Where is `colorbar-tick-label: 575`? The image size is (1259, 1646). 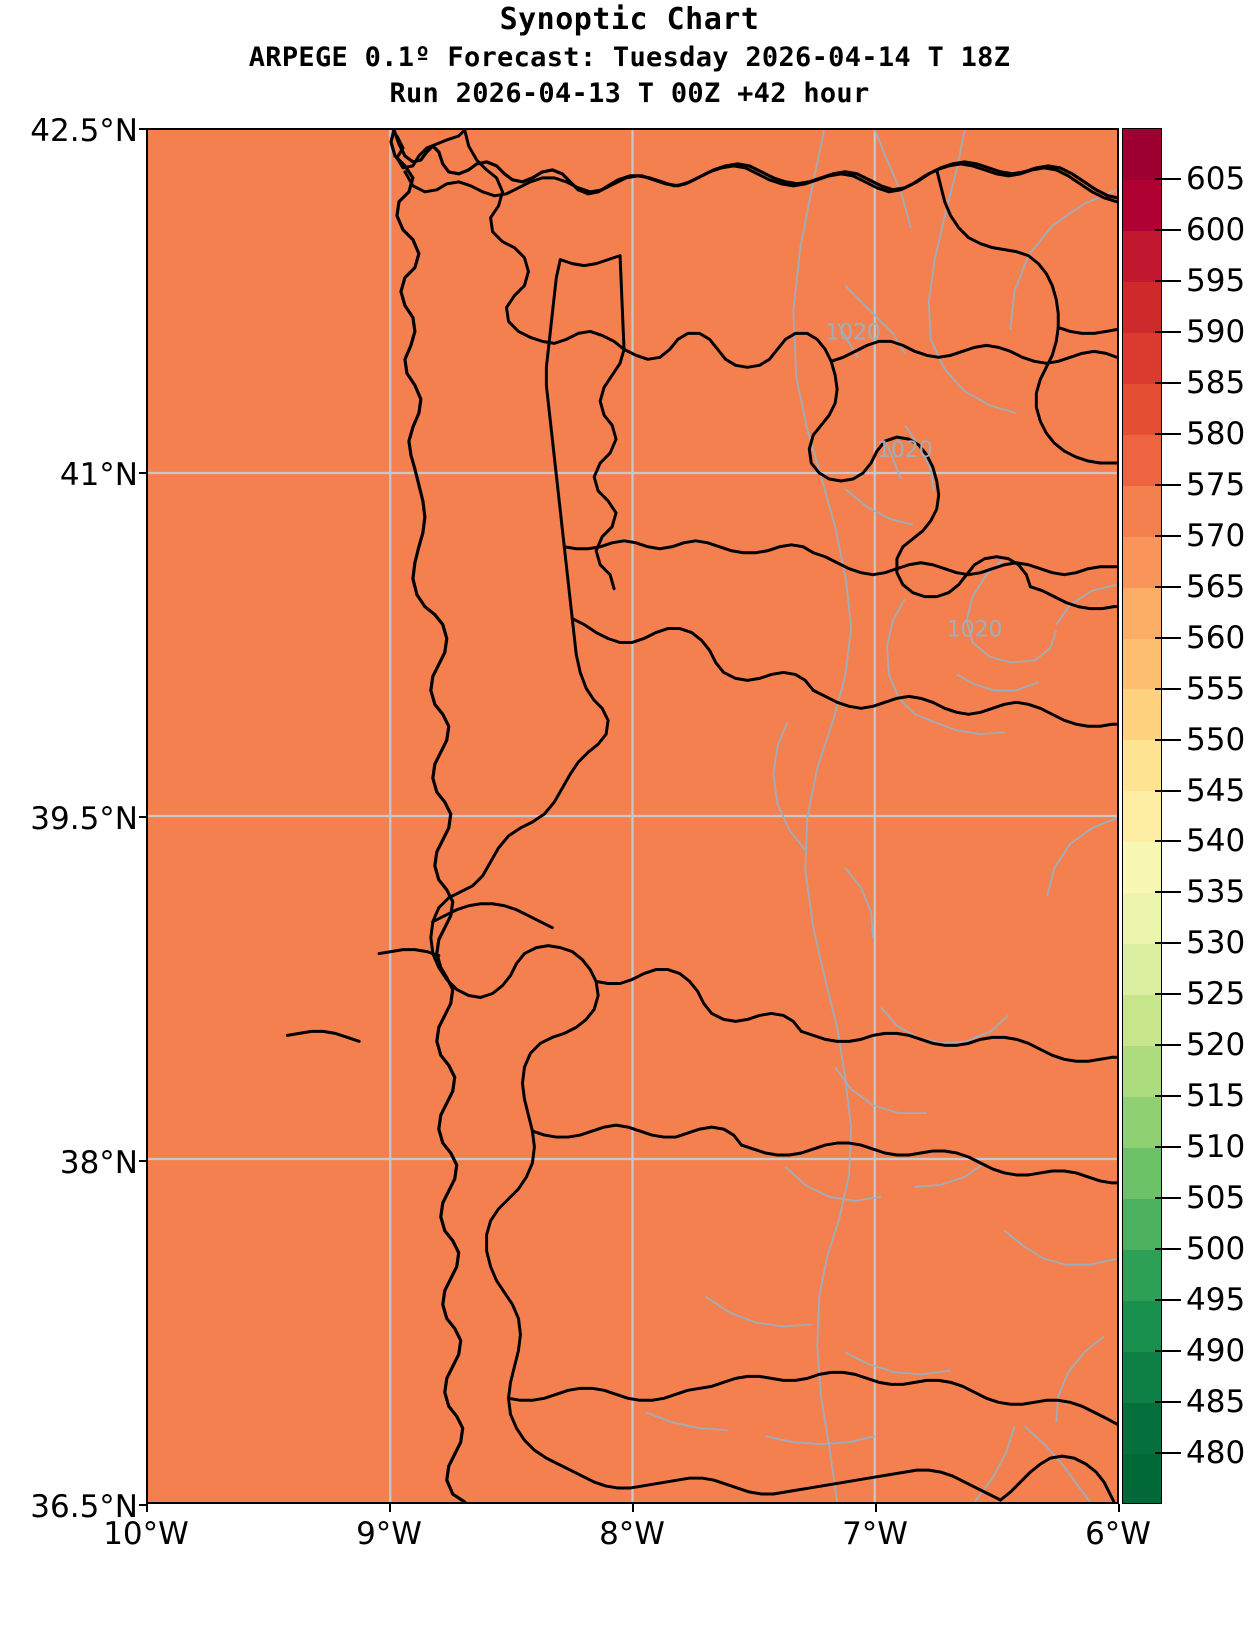
colorbar-tick-label: 575 is located at coordinates (1216, 484).